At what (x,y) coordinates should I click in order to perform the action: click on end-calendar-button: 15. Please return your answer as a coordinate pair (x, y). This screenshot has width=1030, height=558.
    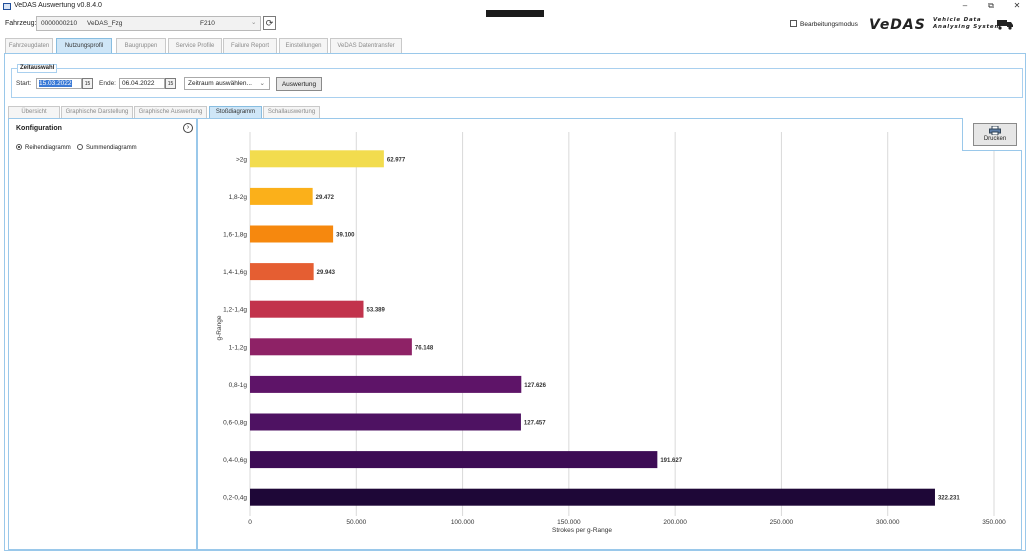
    Looking at the image, I should click on (170, 83).